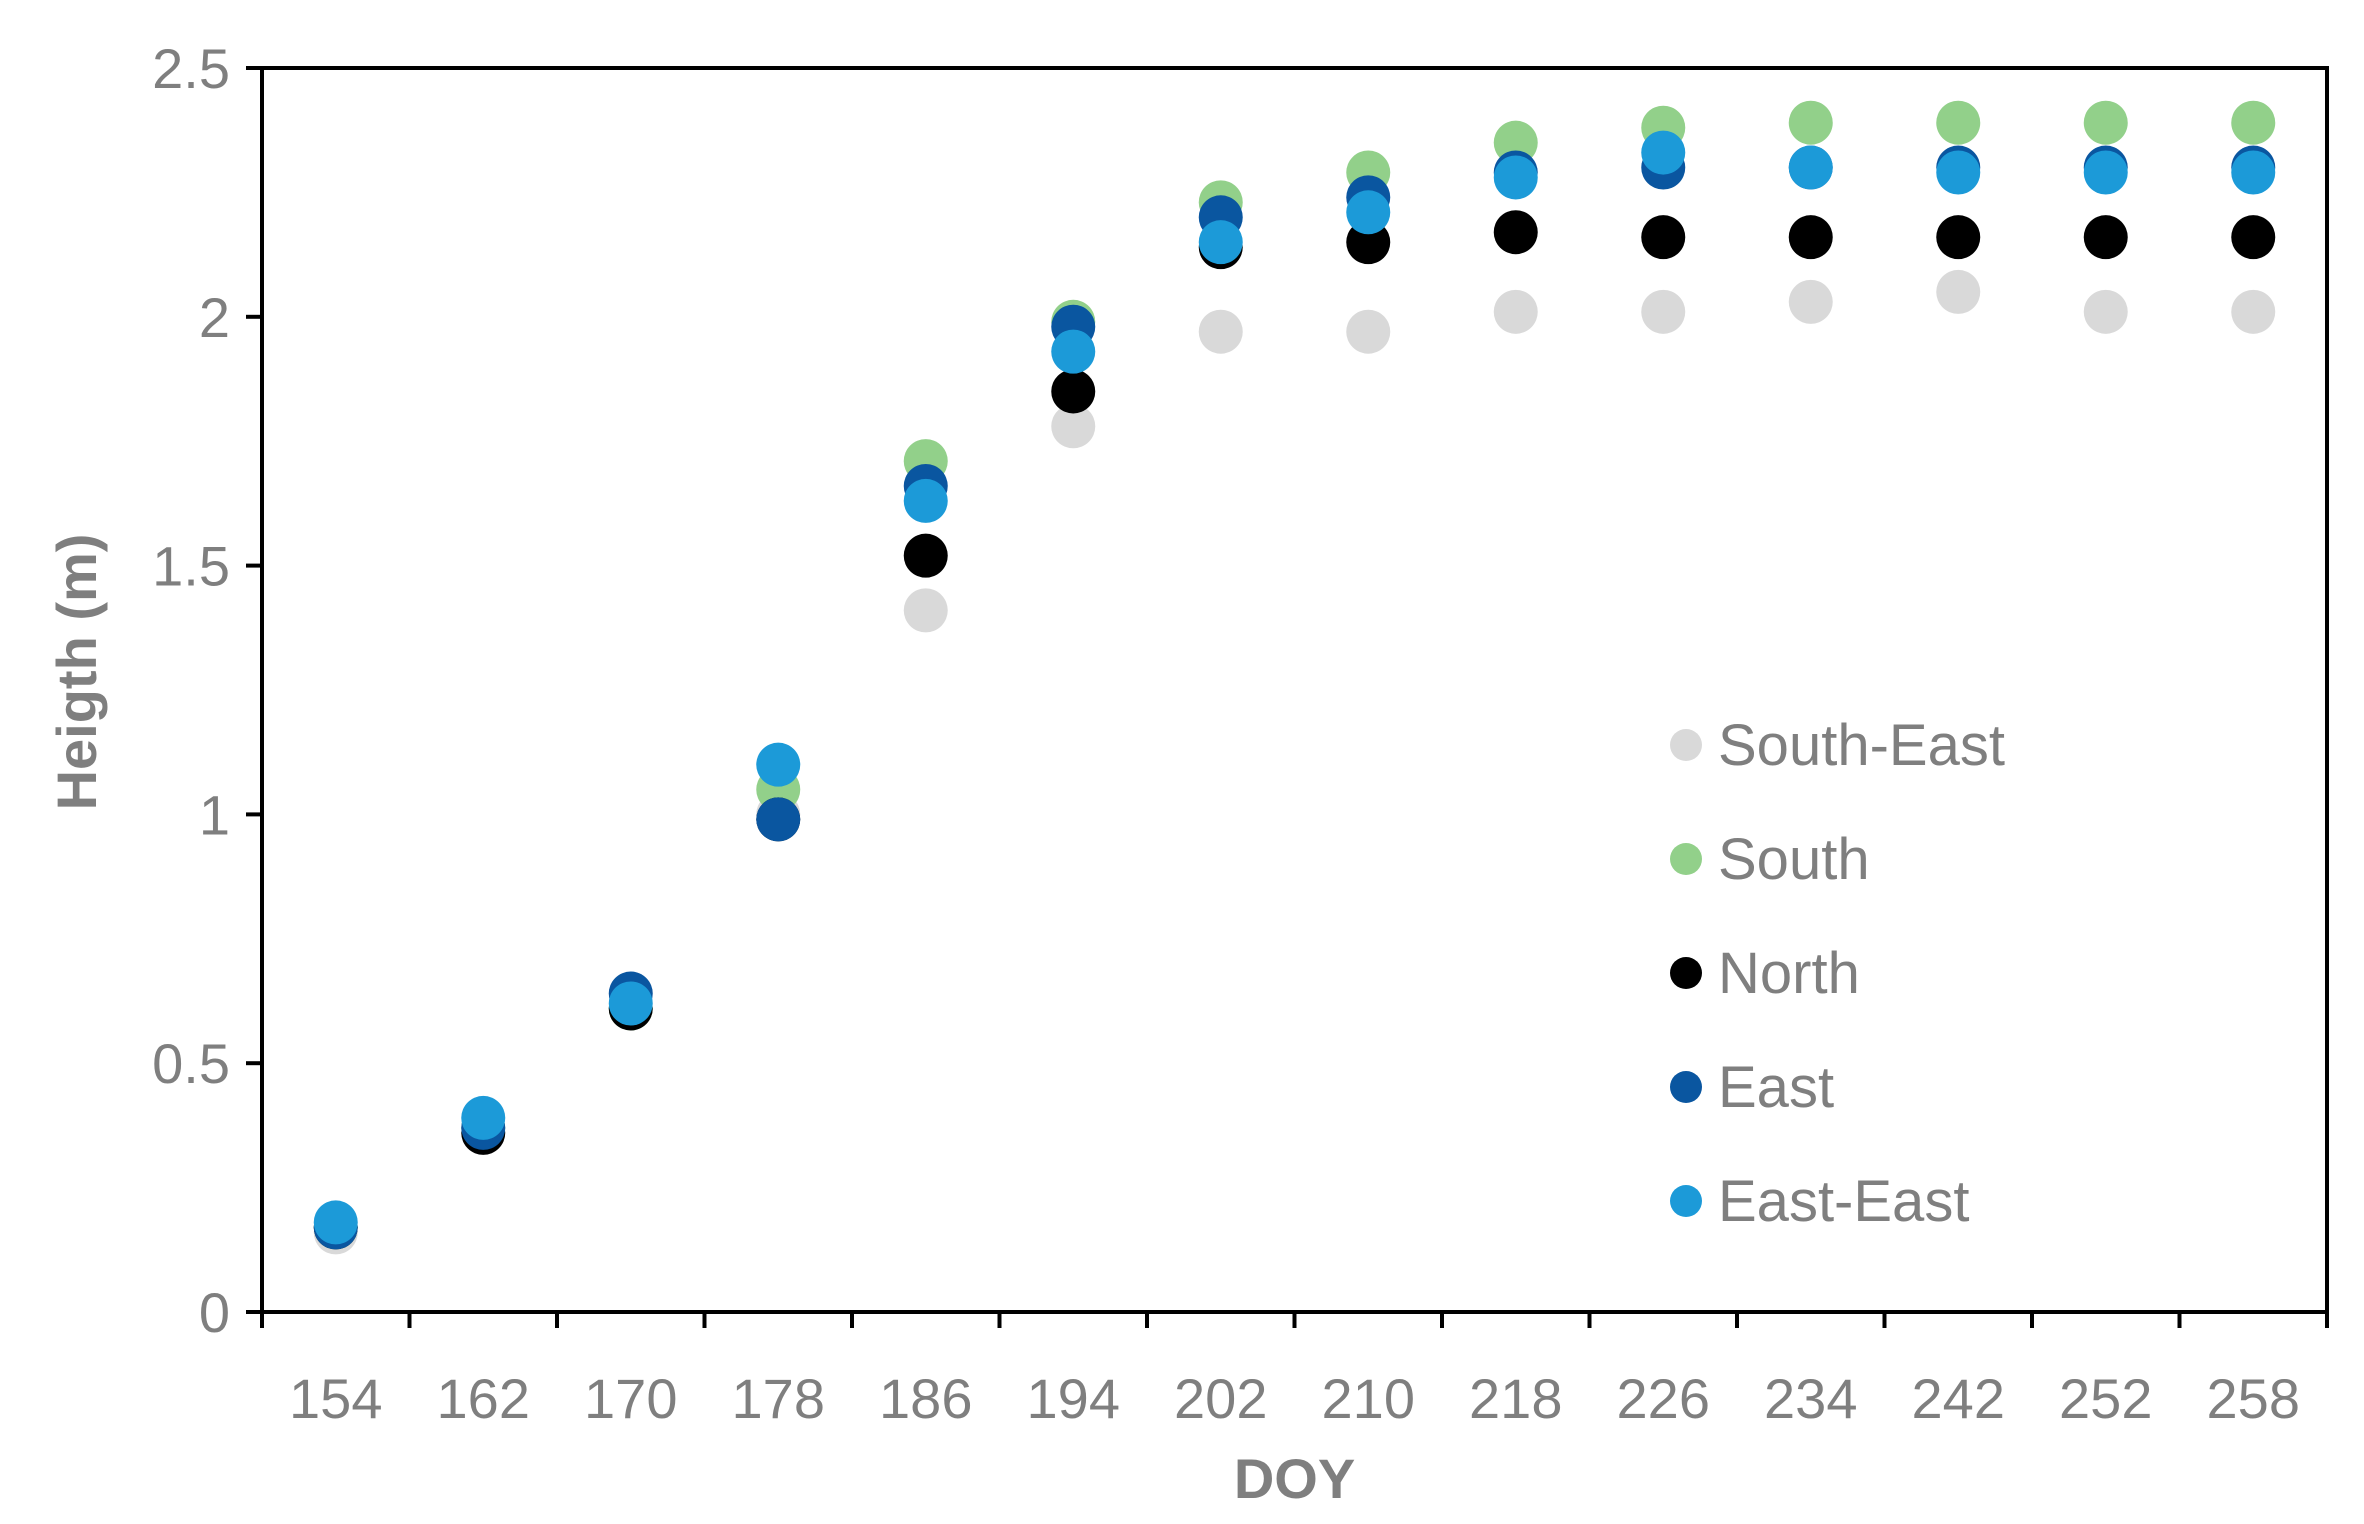  Describe the element at coordinates (214, 317) in the screenshot. I see `y-tick-label: 2` at that location.